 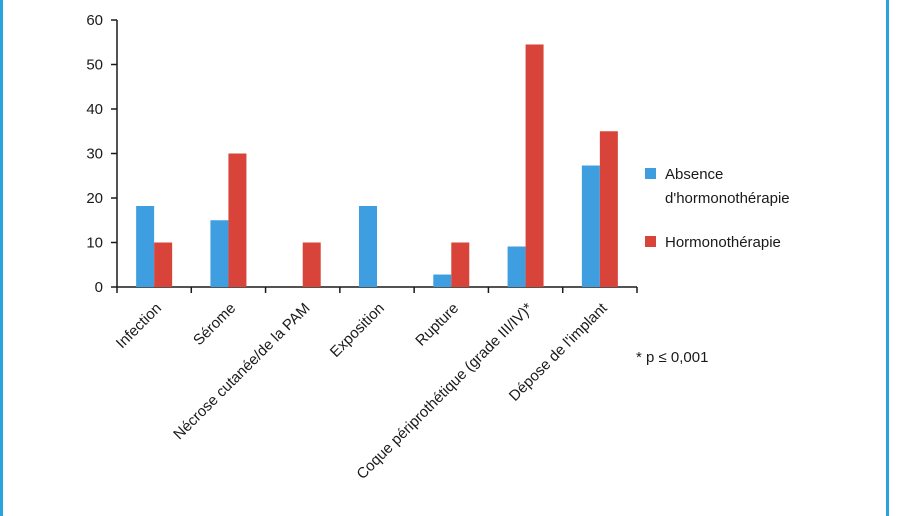 I want to click on y-tick-label: 50, so click(x=94, y=65).